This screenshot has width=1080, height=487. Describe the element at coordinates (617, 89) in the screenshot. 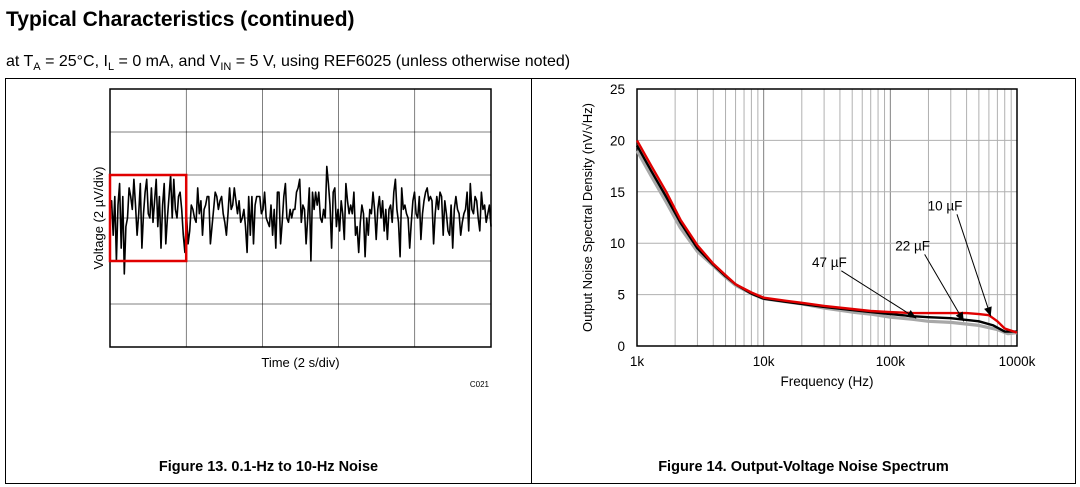

I see `y-tick-label: 25` at that location.